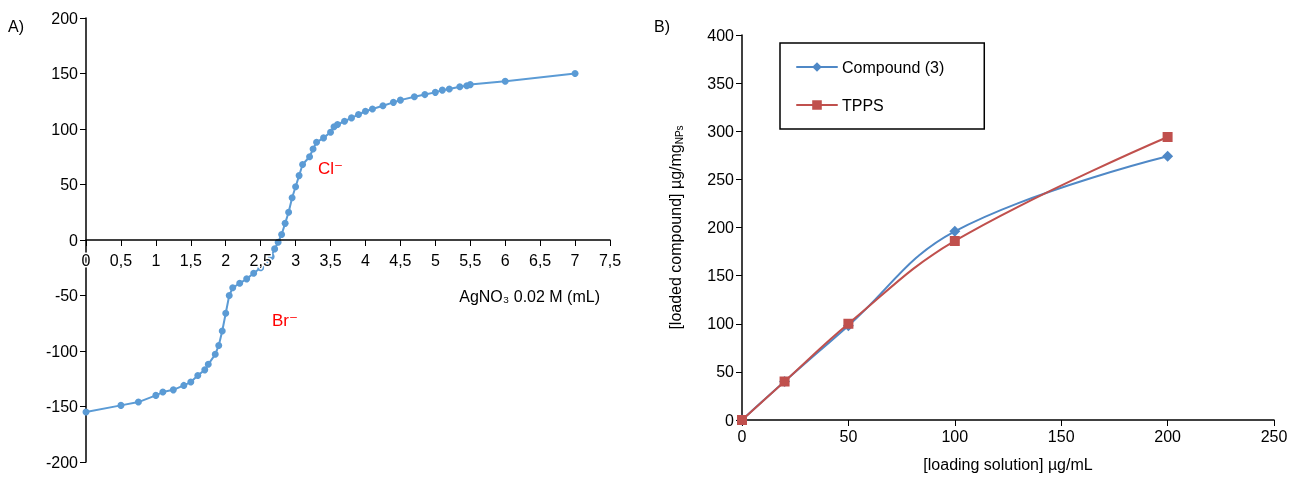  I want to click on text: B), so click(662, 26).